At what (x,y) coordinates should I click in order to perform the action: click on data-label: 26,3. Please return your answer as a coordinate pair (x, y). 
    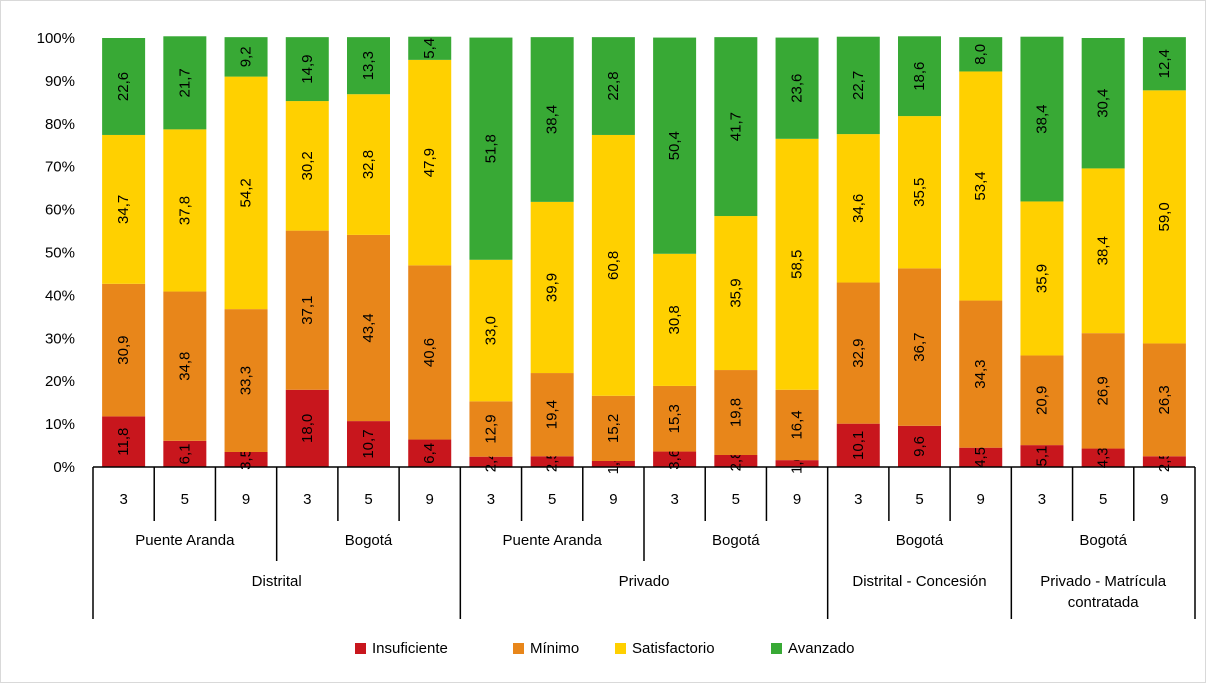
    Looking at the image, I should click on (1164, 399).